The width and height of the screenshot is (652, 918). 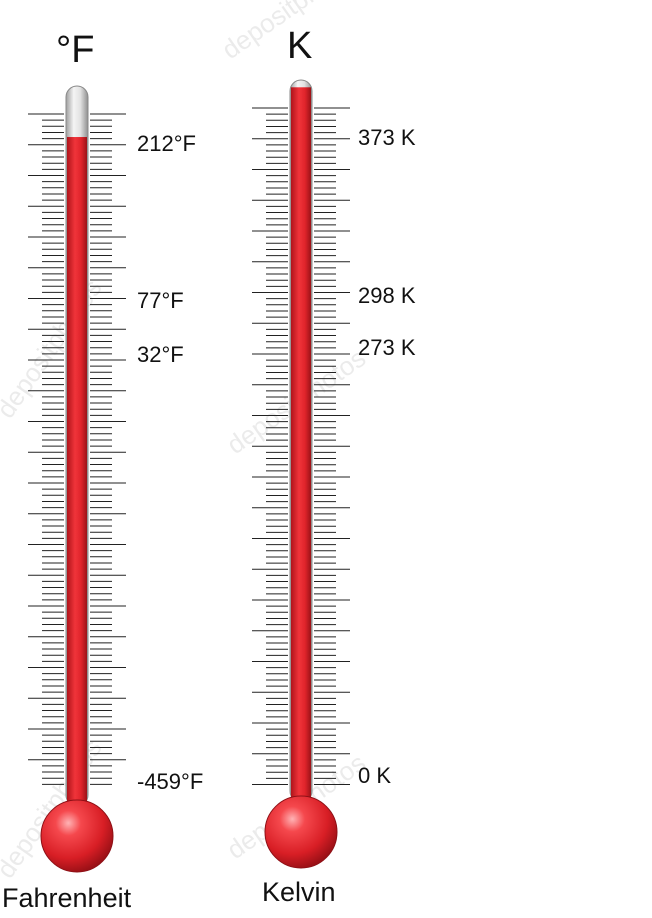 I want to click on fahrenheit-label-77: 77°F, so click(x=160, y=300).